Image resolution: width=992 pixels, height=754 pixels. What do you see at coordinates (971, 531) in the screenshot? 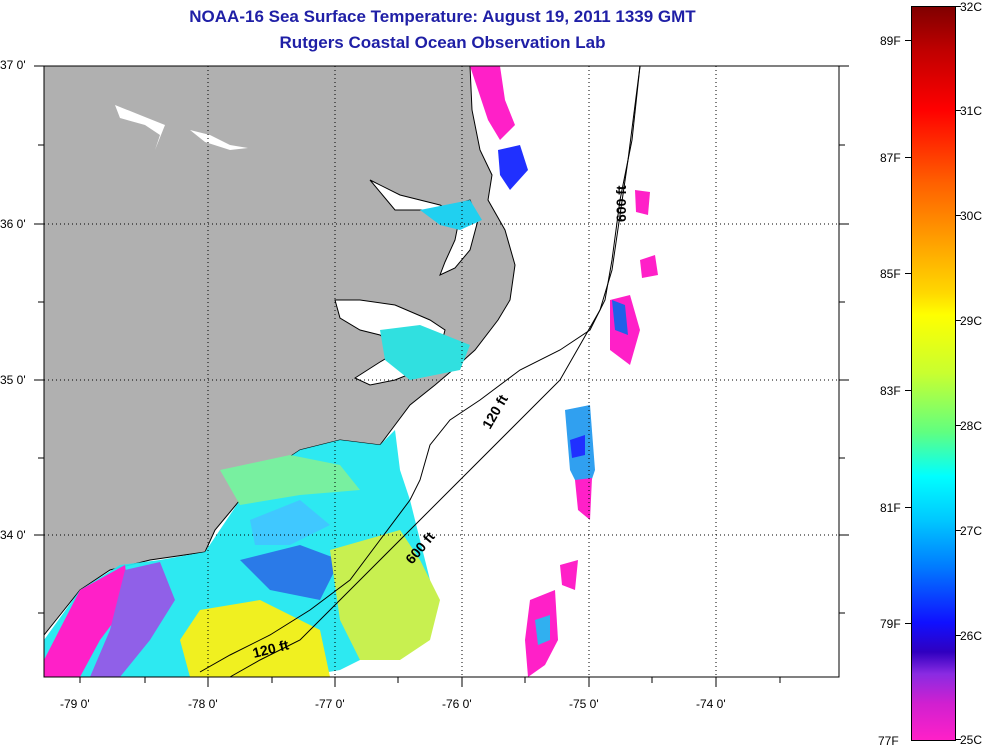
I see `colorbar-label-c: 27C` at bounding box center [971, 531].